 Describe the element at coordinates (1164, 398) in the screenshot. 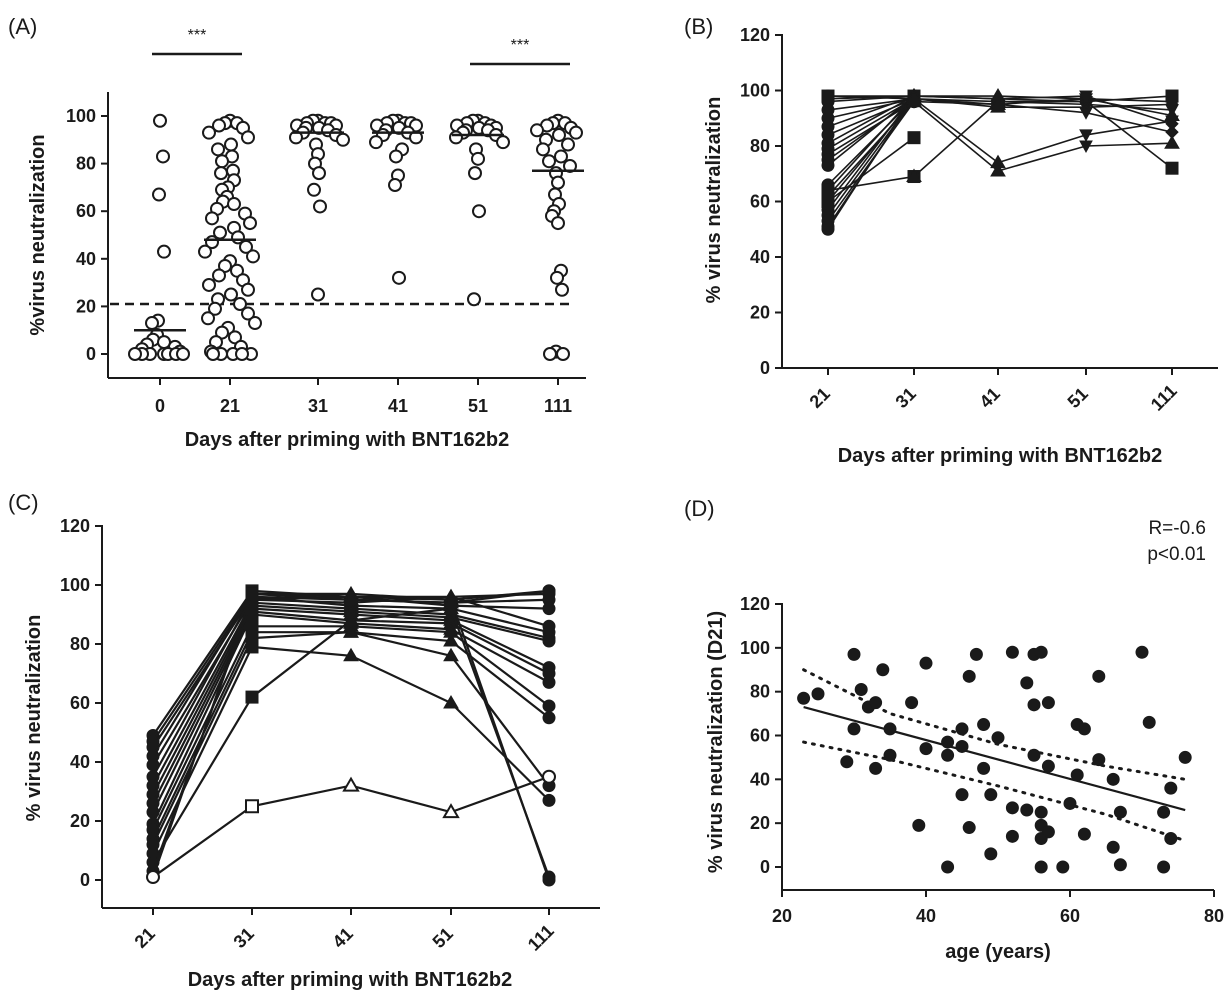

I see `x-tick-label: 111` at that location.